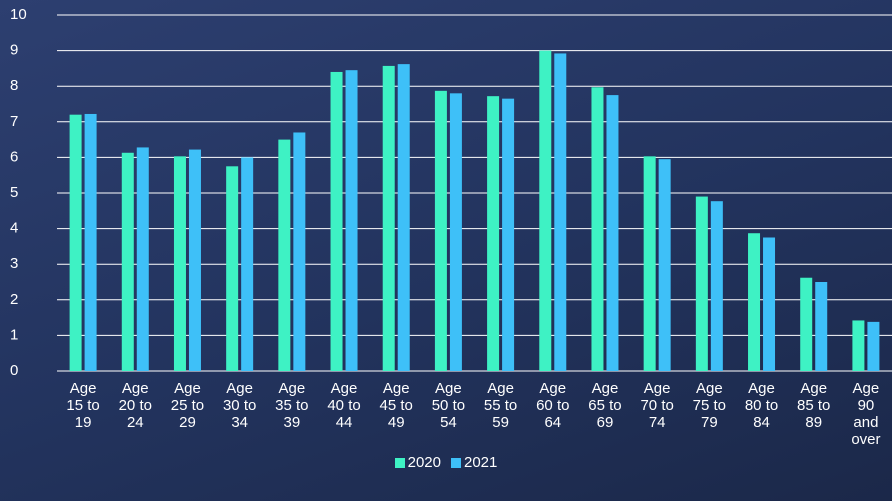  What do you see at coordinates (83, 405) in the screenshot?
I see `x-tick-label: Age 15 to 19` at bounding box center [83, 405].